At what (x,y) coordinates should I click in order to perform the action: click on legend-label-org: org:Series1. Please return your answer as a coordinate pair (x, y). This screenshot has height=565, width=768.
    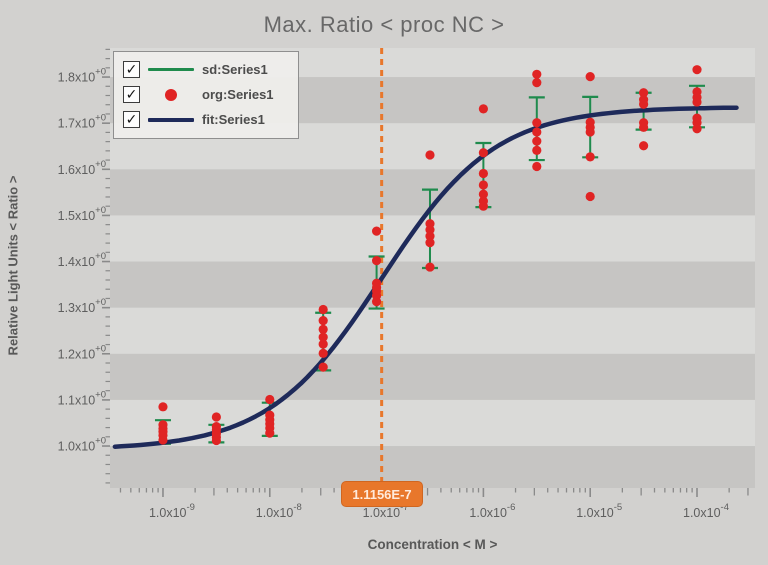
    Looking at the image, I should click on (238, 94).